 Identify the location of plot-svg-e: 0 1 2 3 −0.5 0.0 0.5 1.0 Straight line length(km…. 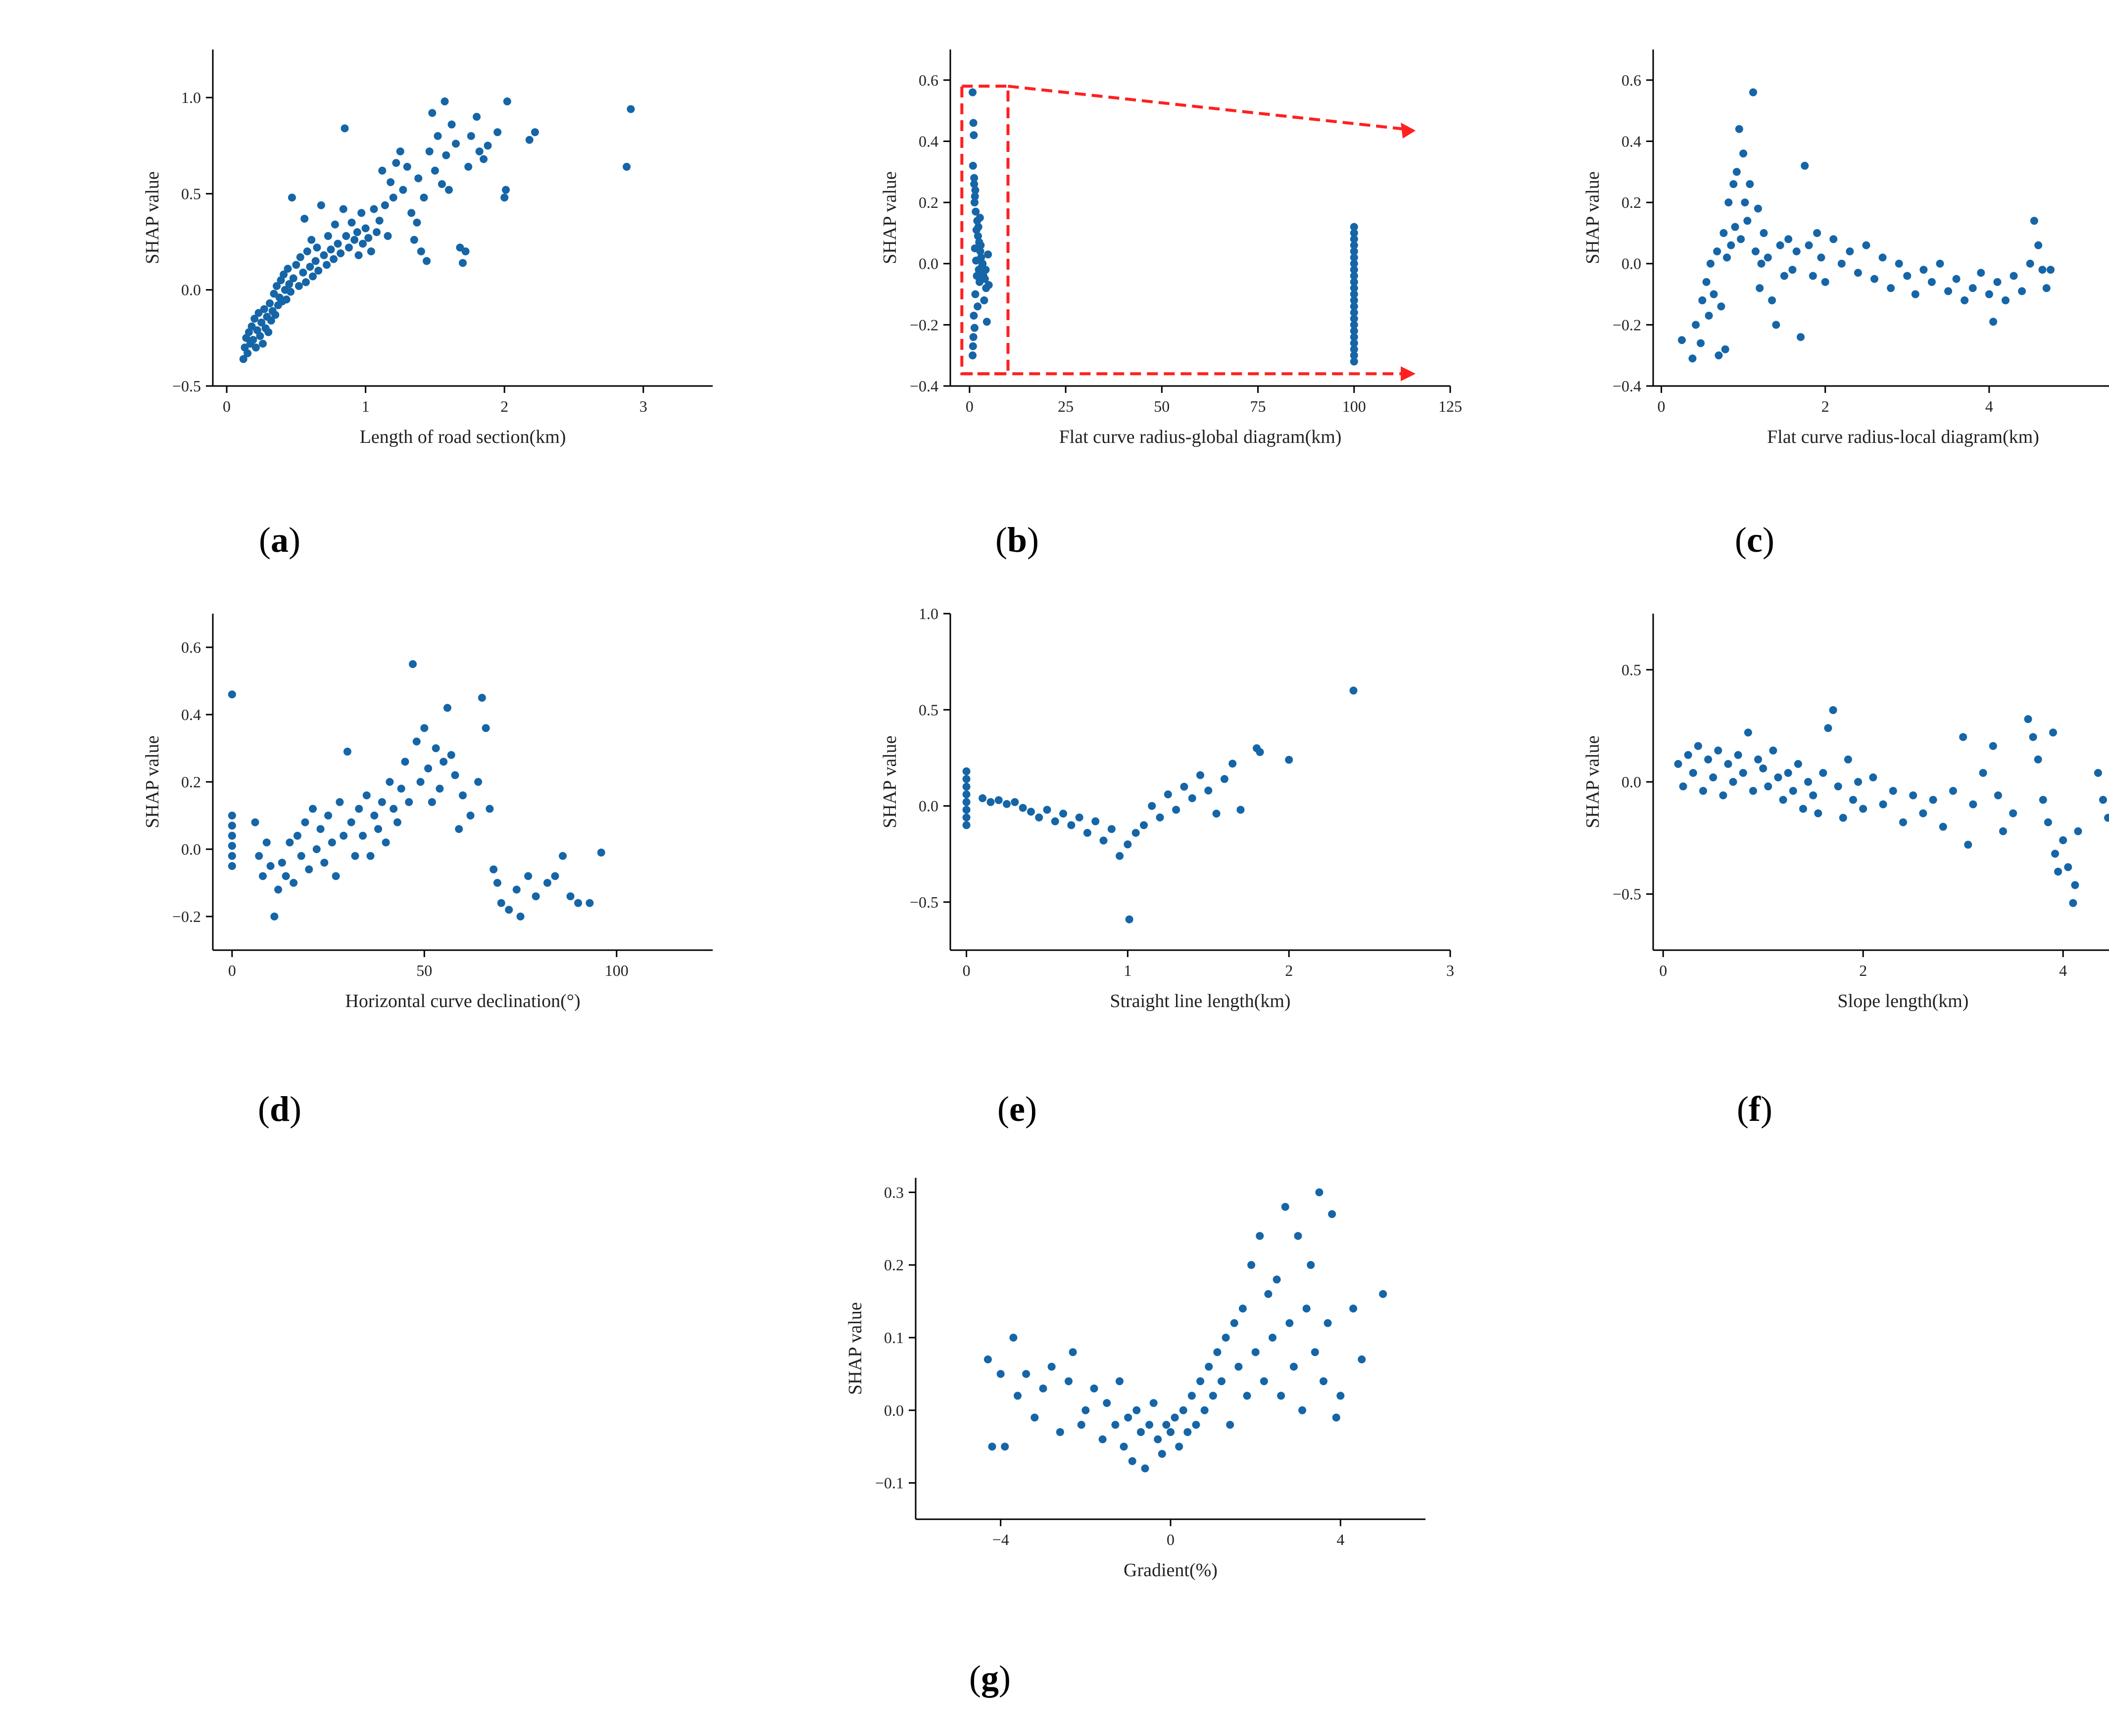
(1167, 808).